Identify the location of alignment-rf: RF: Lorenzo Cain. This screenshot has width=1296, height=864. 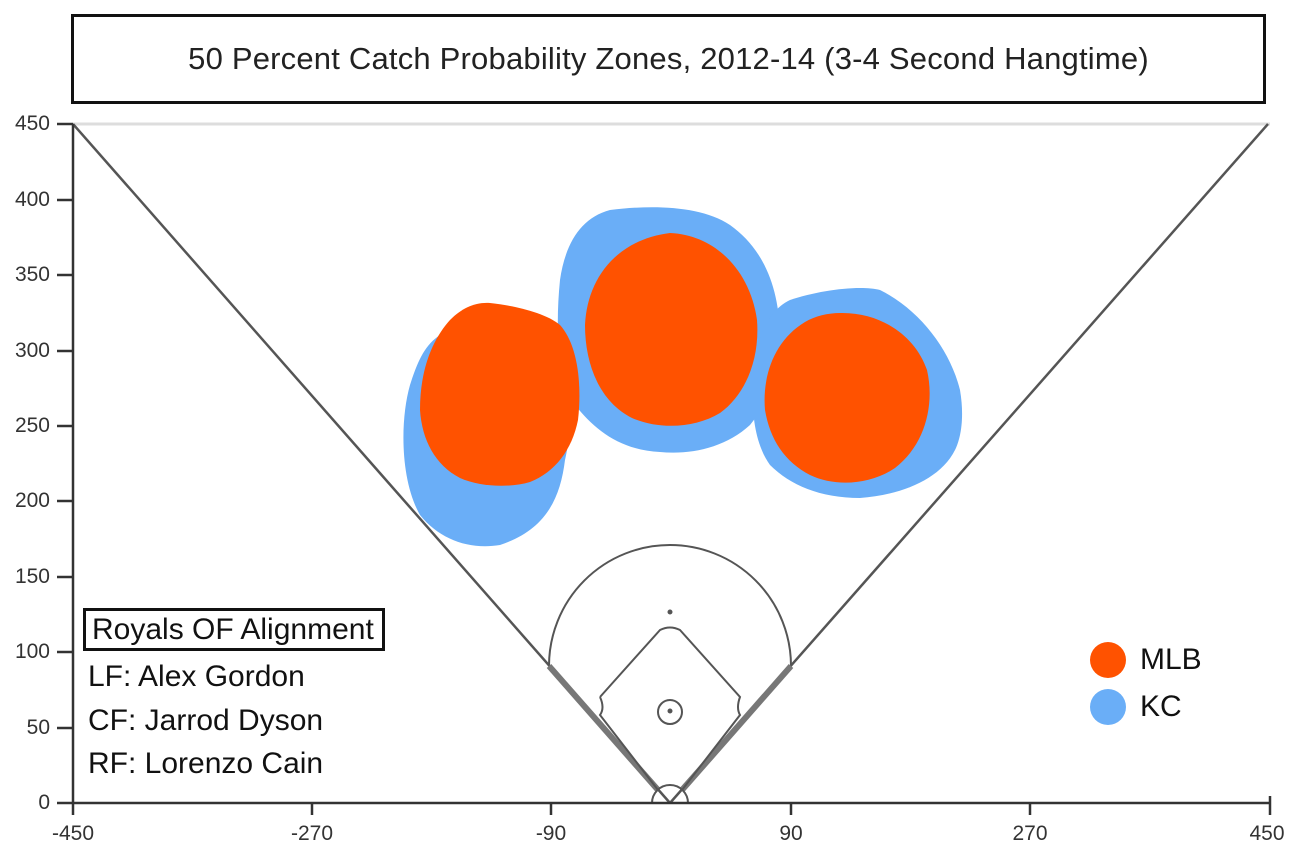
(206, 763).